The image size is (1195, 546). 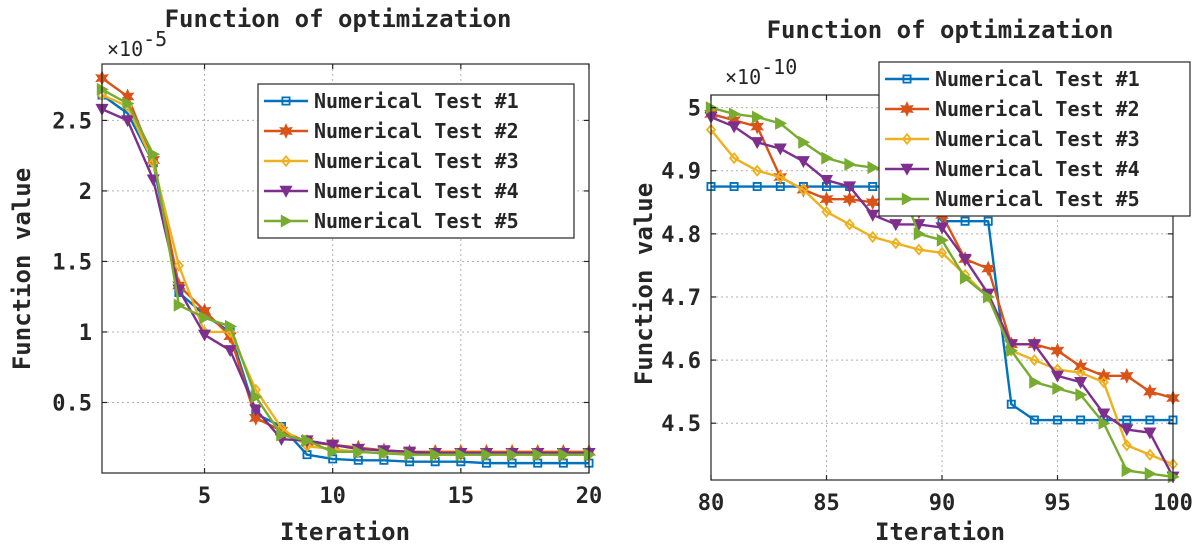 I want to click on chart-left-legend-item-numerical-test-4: Numerical Test #4, so click(x=391, y=191).